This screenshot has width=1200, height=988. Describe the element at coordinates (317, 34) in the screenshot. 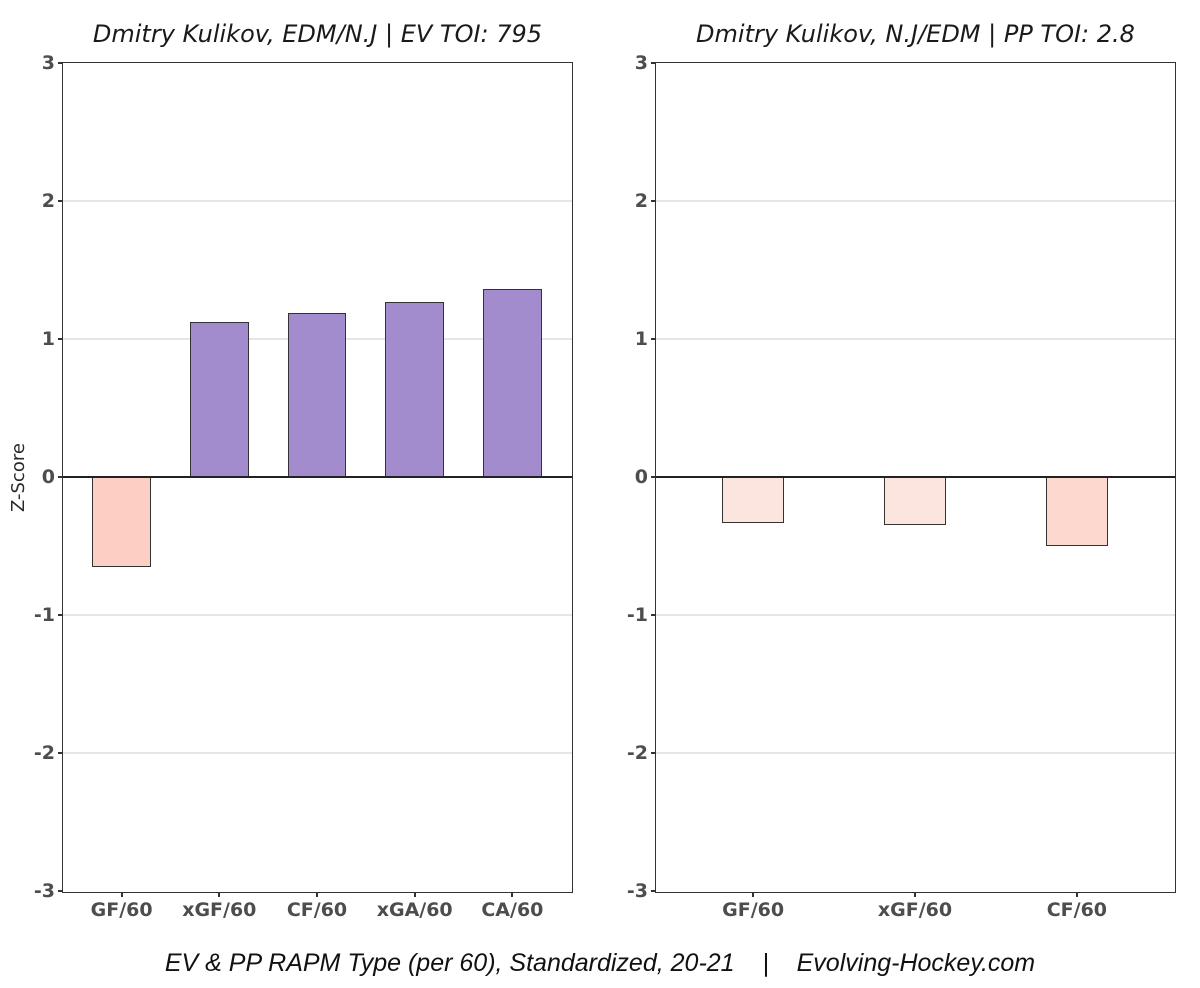

I see `left-chart-title: Dmitry Kulikov, EDM/N.J | EV TOI: 795` at that location.